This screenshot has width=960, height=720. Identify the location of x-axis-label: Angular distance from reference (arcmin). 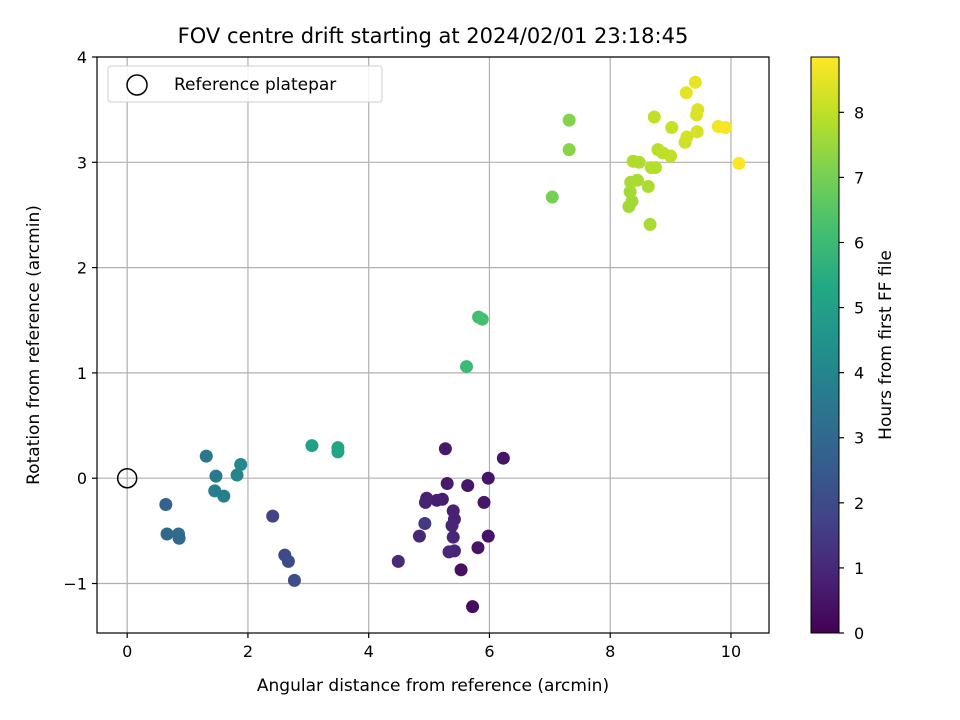
(433, 686).